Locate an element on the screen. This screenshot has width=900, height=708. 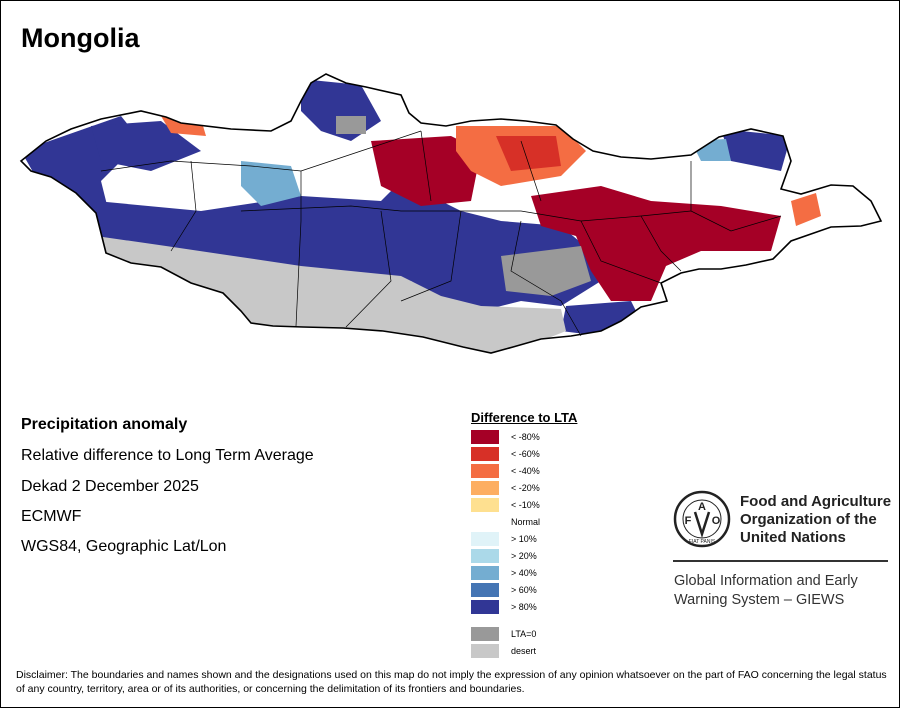
legend-label: < -40% is located at coordinates (525, 471).